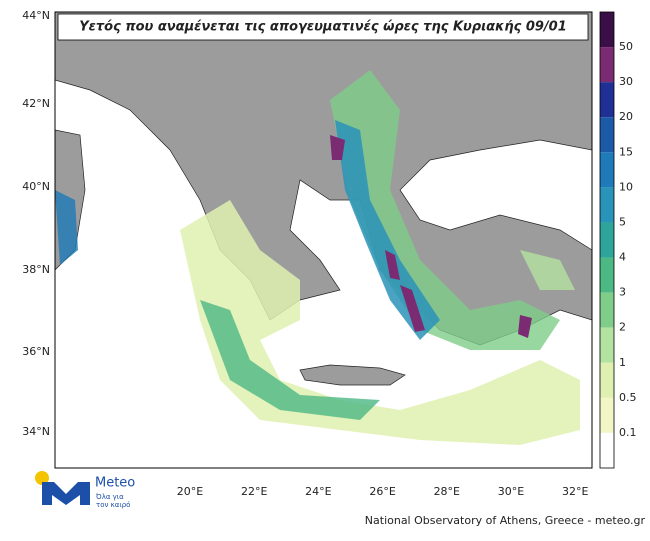  Describe the element at coordinates (575, 491) in the screenshot. I see `lon-label: 32°E` at that location.